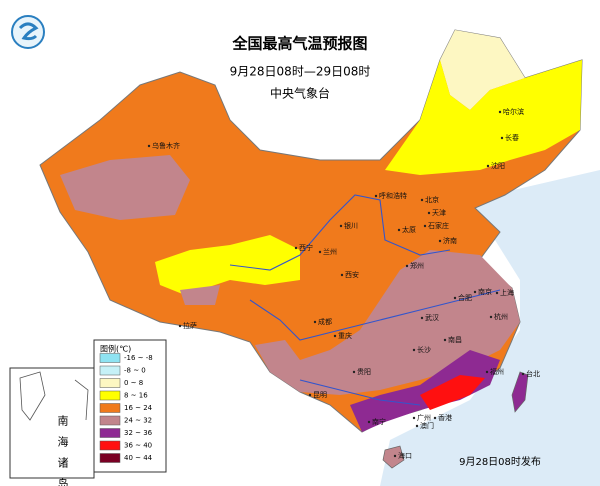 The width and height of the screenshot is (600, 486). I want to click on city-label: 重庆, so click(345, 335).